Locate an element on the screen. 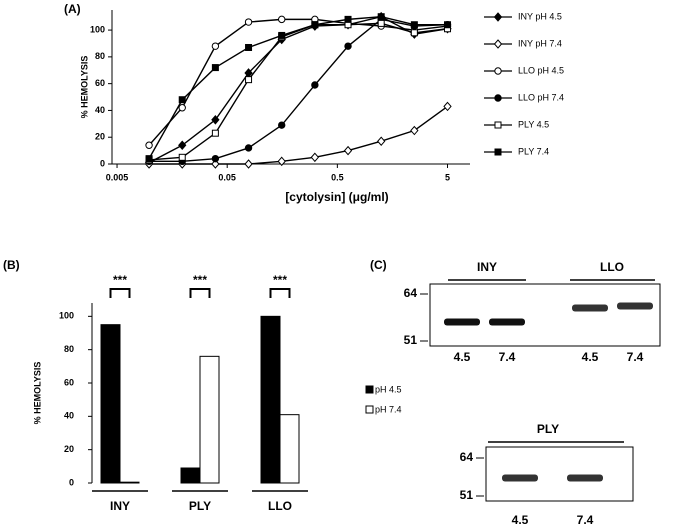  panel-label: (B) is located at coordinates (11, 265).